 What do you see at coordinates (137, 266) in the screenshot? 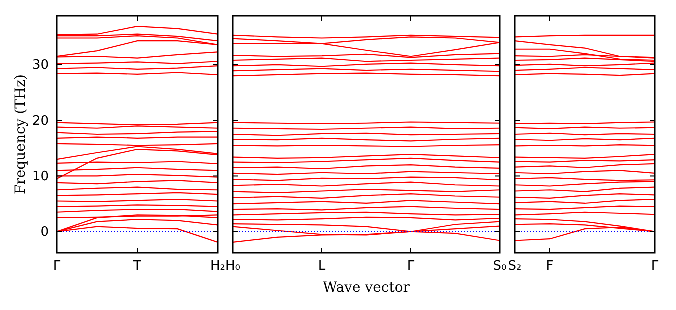
I see `x-tick-label: T` at bounding box center [137, 266].